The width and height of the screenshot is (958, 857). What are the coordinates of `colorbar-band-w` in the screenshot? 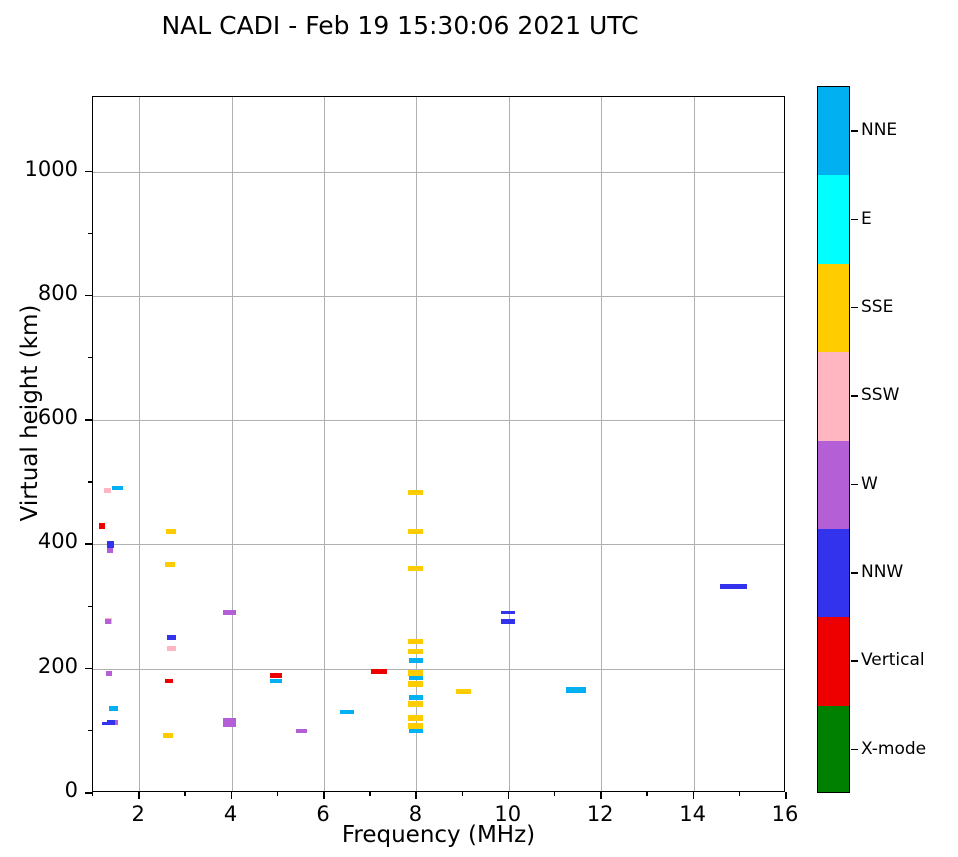 It's located at (833, 484).